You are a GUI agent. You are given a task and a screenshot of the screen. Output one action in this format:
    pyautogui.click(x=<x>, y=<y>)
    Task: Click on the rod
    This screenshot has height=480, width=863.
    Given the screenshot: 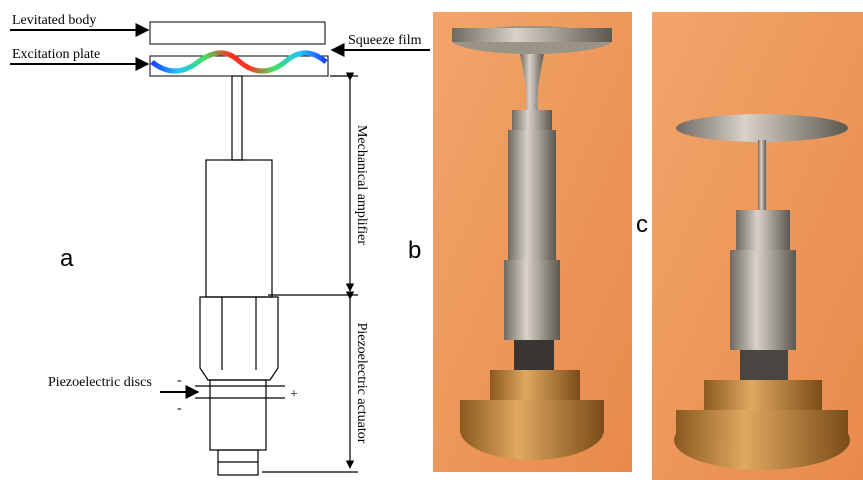 What is the action you would take?
    pyautogui.click(x=237, y=118)
    